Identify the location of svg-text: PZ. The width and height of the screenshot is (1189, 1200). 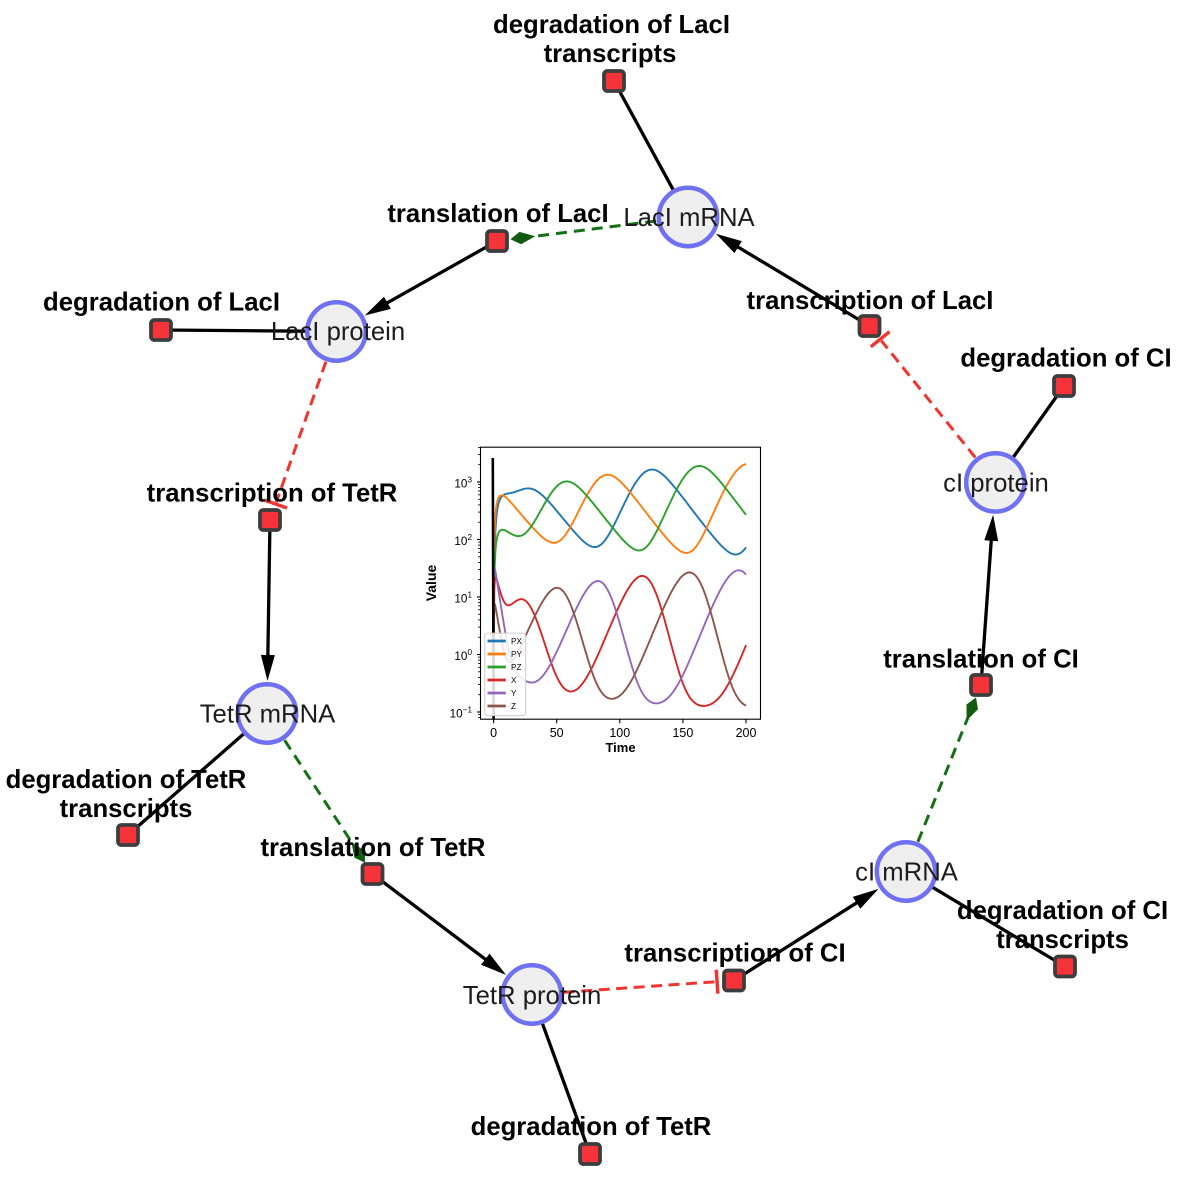
(516, 667).